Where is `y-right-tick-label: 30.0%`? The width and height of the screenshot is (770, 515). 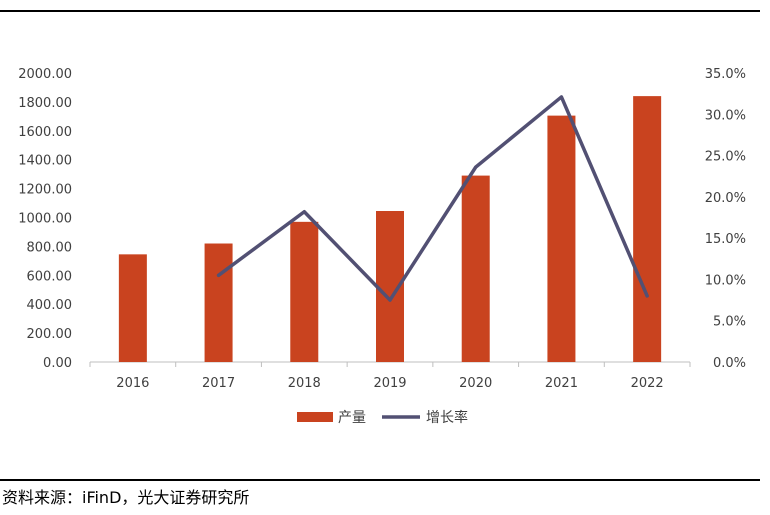
y-right-tick-label: 30.0% is located at coordinates (725, 115).